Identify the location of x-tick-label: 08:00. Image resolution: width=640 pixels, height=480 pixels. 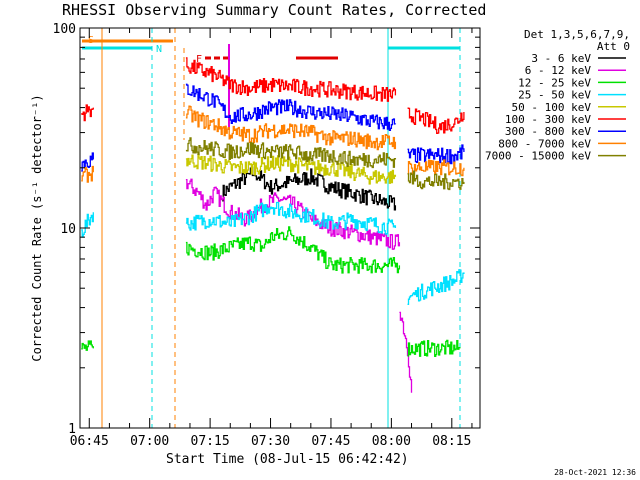
(391, 441).